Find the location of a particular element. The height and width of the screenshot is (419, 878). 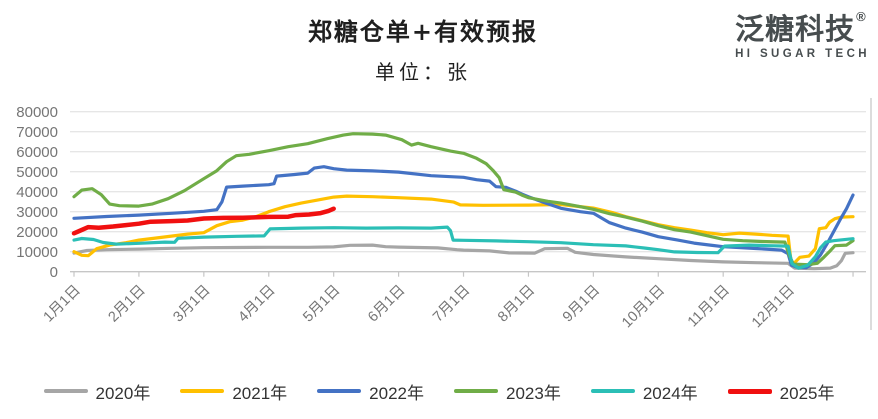

y-tick-label-40000: 40000 is located at coordinates (37, 192).